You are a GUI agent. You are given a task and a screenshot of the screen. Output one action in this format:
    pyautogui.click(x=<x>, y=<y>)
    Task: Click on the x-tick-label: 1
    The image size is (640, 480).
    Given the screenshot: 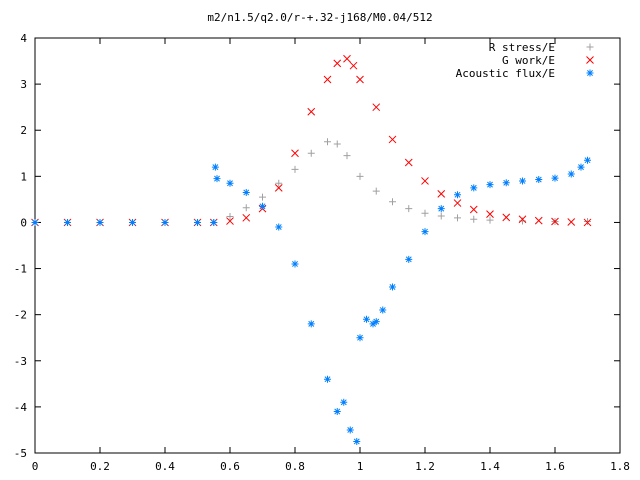 What is the action you would take?
    pyautogui.click(x=360, y=466)
    